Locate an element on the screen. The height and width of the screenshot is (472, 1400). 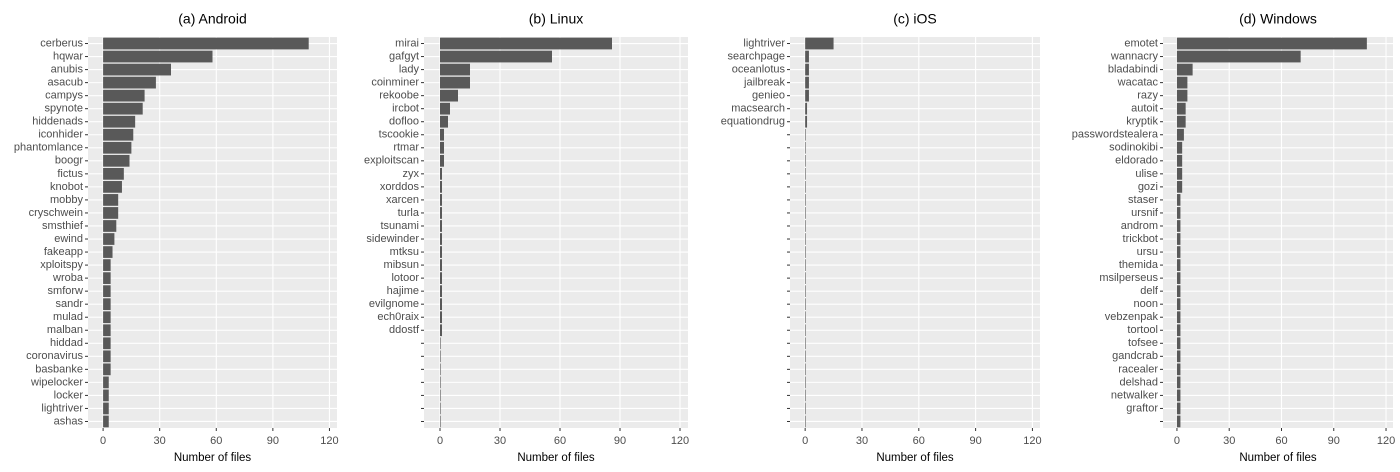
y-tick-label: xarcen is located at coordinates (402, 200).